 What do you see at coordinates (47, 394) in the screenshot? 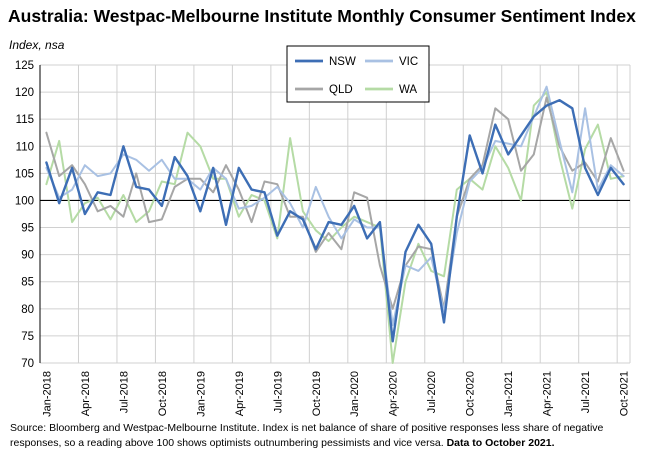
I see `x-tick-label: Jan-2018` at bounding box center [47, 394].